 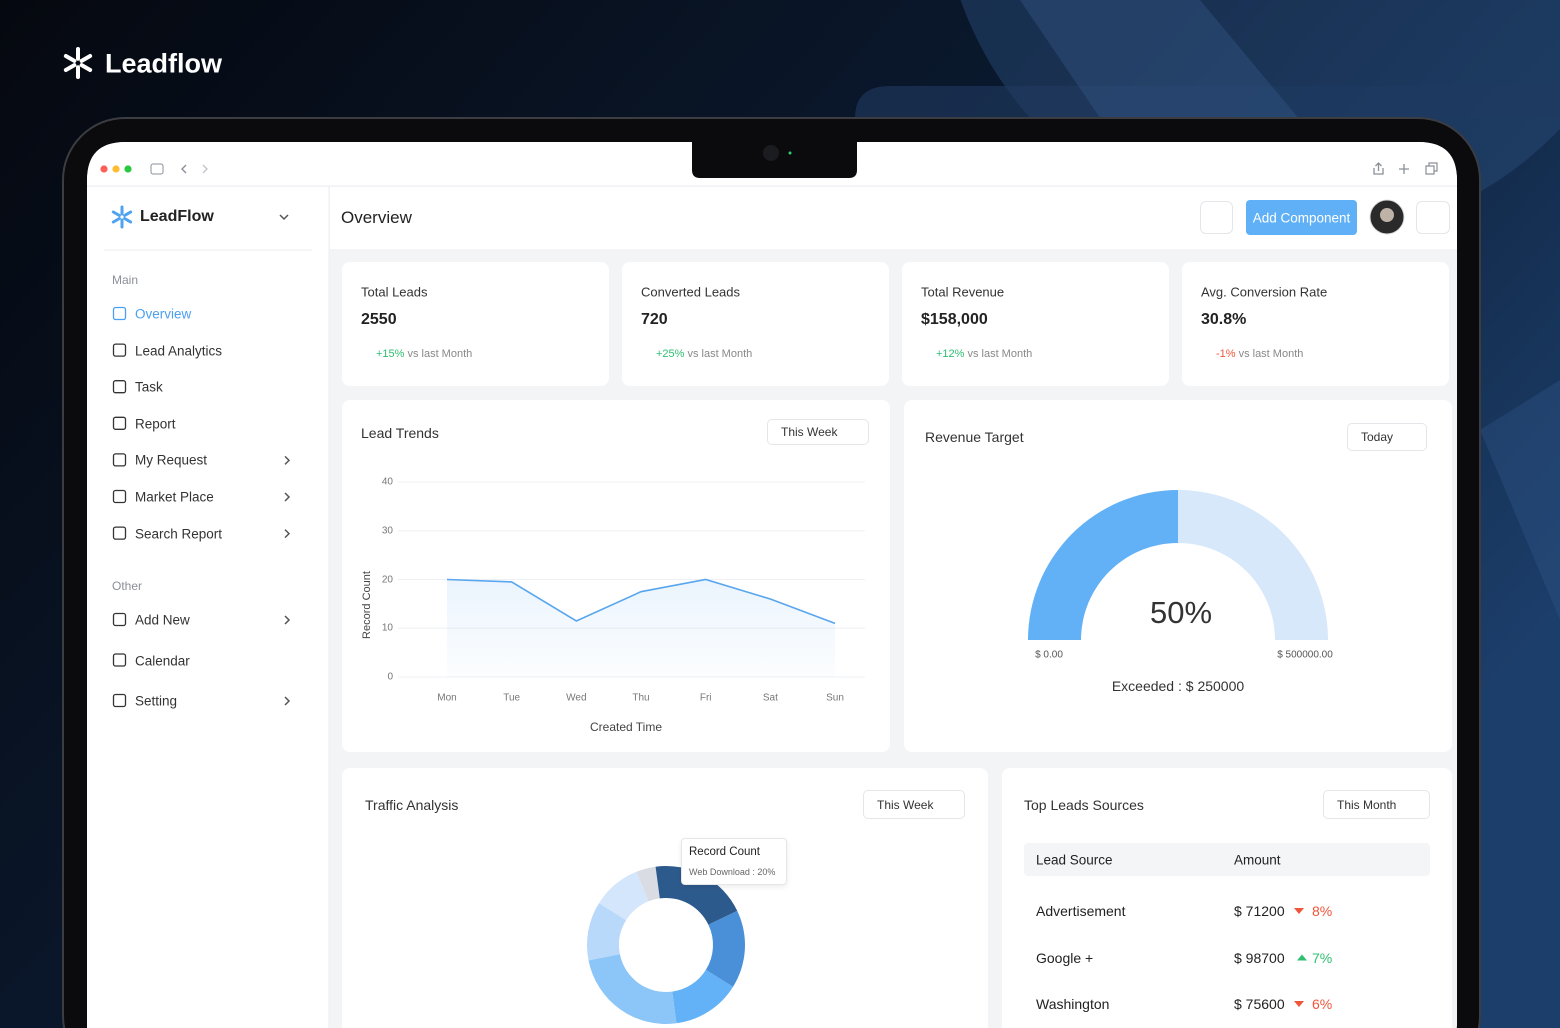 What do you see at coordinates (1431, 168) in the screenshot?
I see `tabs` at bounding box center [1431, 168].